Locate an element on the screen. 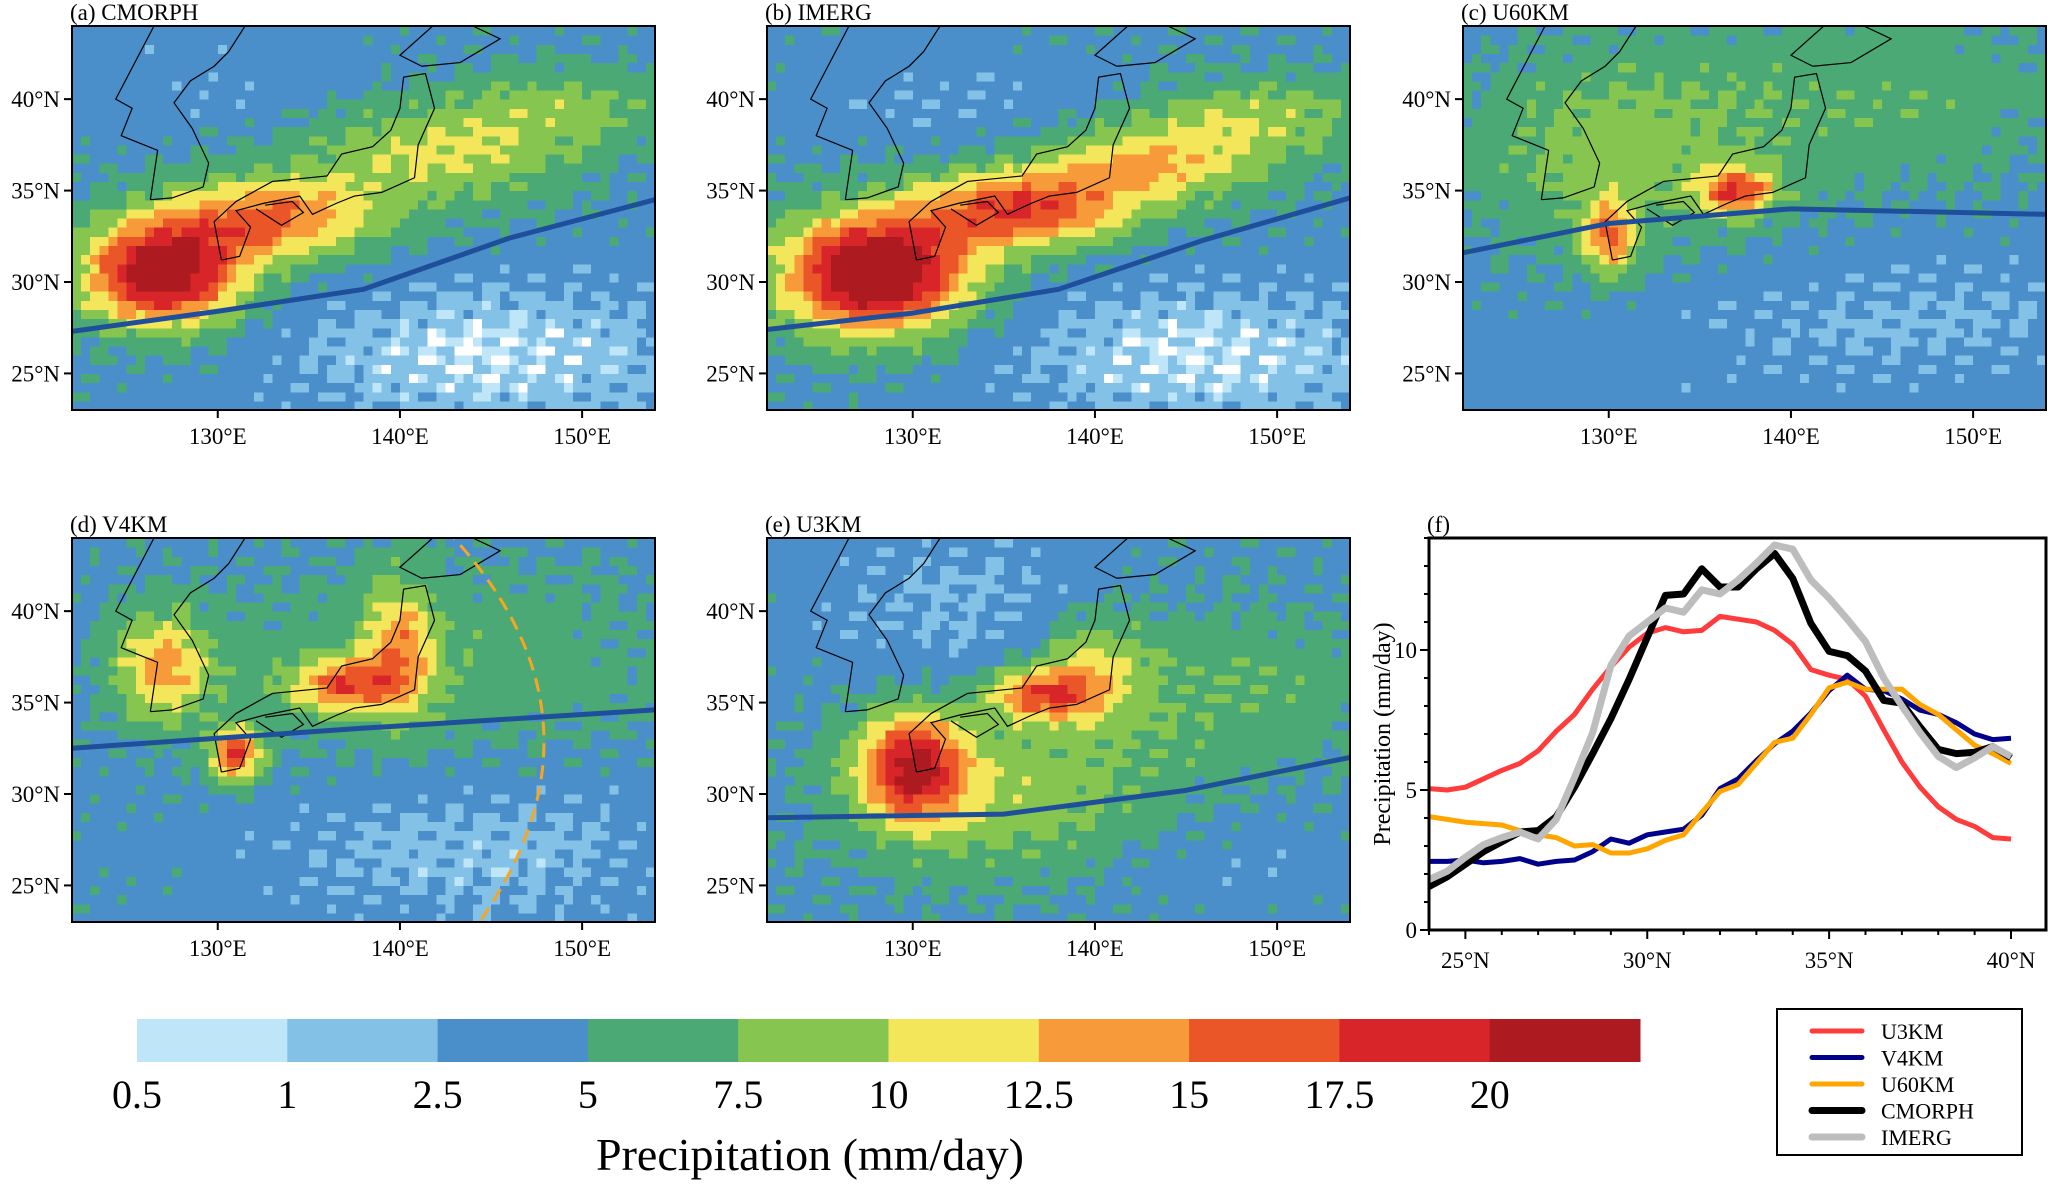  panel-title: (c) U60KM is located at coordinates (1515, 12).